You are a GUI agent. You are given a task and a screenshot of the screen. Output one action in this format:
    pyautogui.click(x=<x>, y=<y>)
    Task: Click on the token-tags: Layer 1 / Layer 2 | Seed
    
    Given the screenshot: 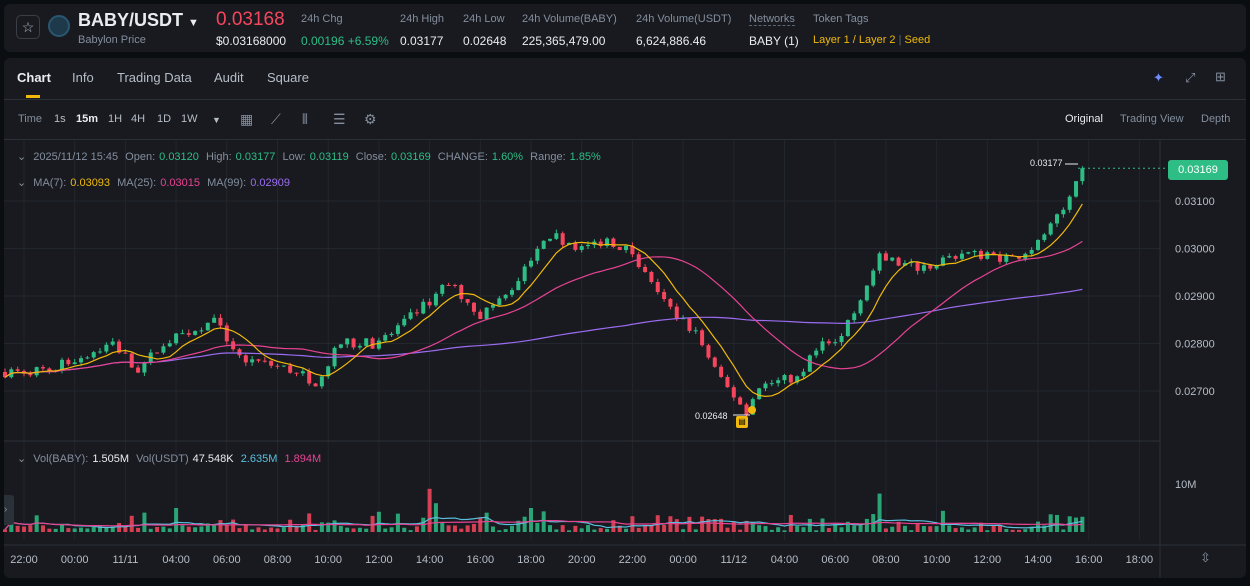 What is the action you would take?
    pyautogui.click(x=871, y=40)
    